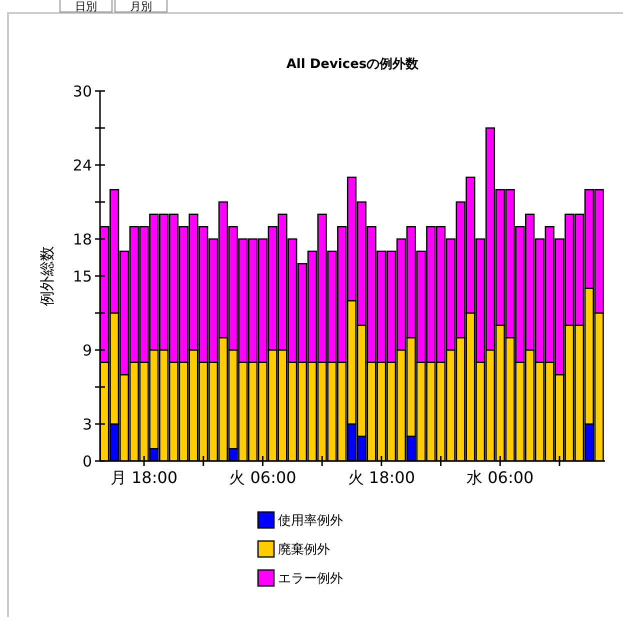  I want to click on y-tick-label: 30, so click(82, 91).